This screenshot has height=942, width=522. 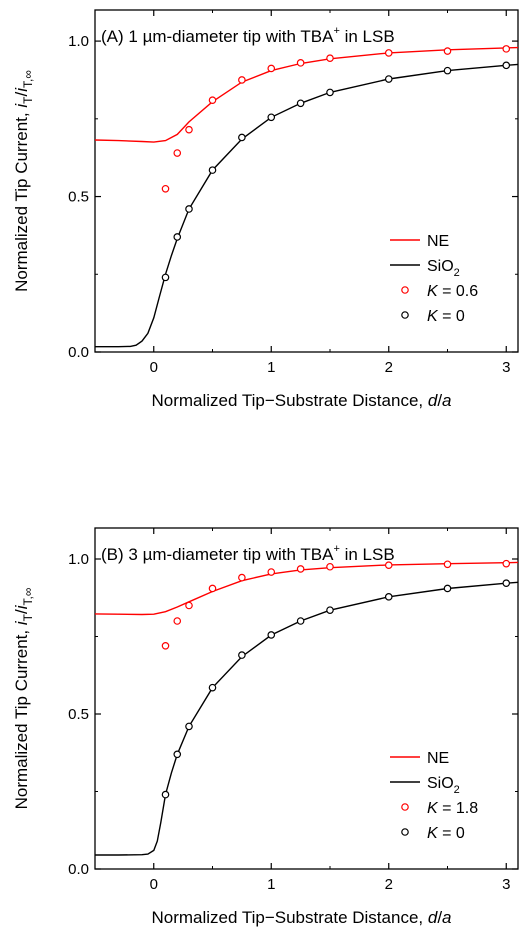 I want to click on xlabel-var: d, so click(x=433, y=917).